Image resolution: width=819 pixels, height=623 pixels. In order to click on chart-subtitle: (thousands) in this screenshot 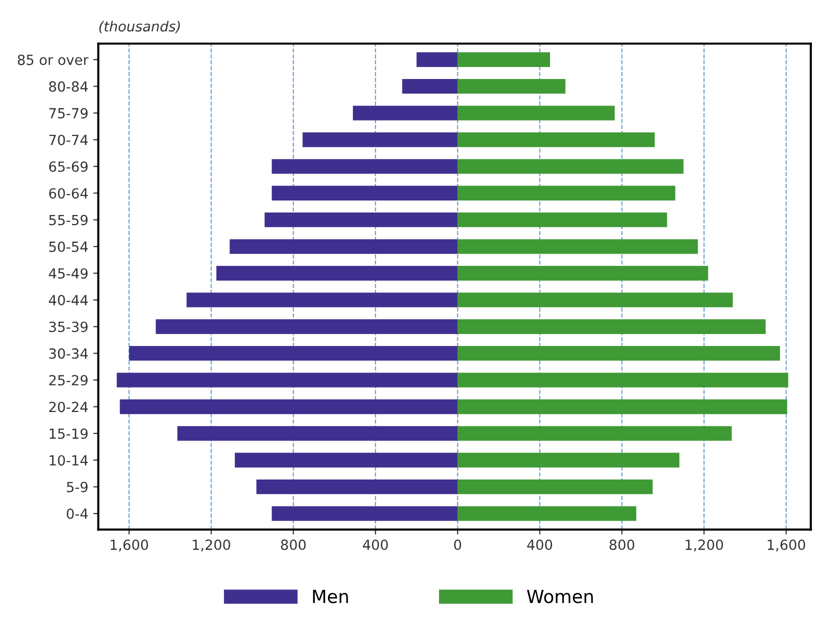, I will do `click(139, 27)`.